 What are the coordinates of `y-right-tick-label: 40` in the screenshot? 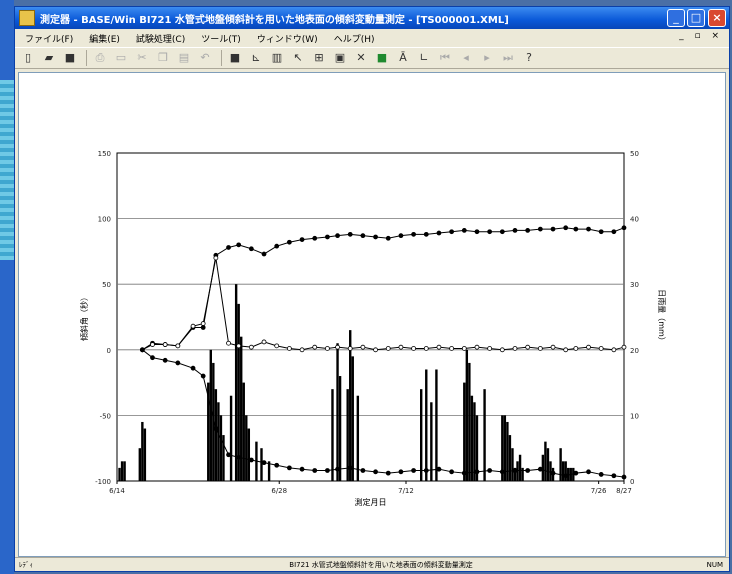 It's located at (634, 220).